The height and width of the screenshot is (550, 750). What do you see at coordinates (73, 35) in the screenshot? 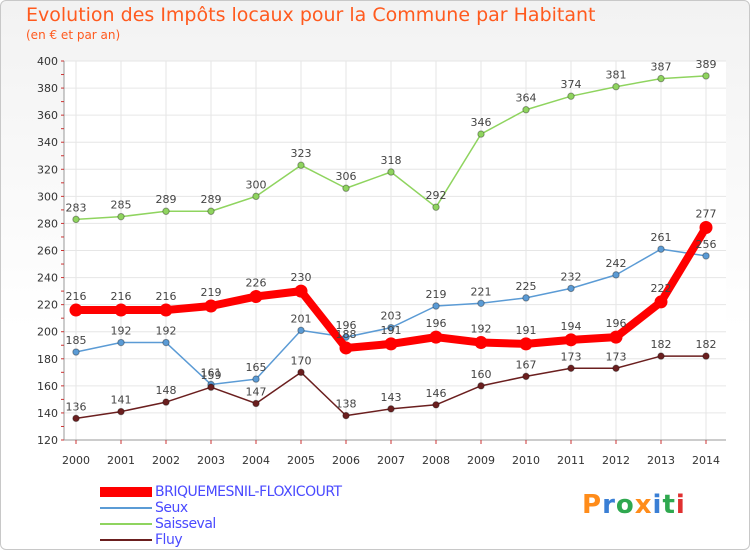
I see `chart-subtitle: (en € et par an)` at bounding box center [73, 35].